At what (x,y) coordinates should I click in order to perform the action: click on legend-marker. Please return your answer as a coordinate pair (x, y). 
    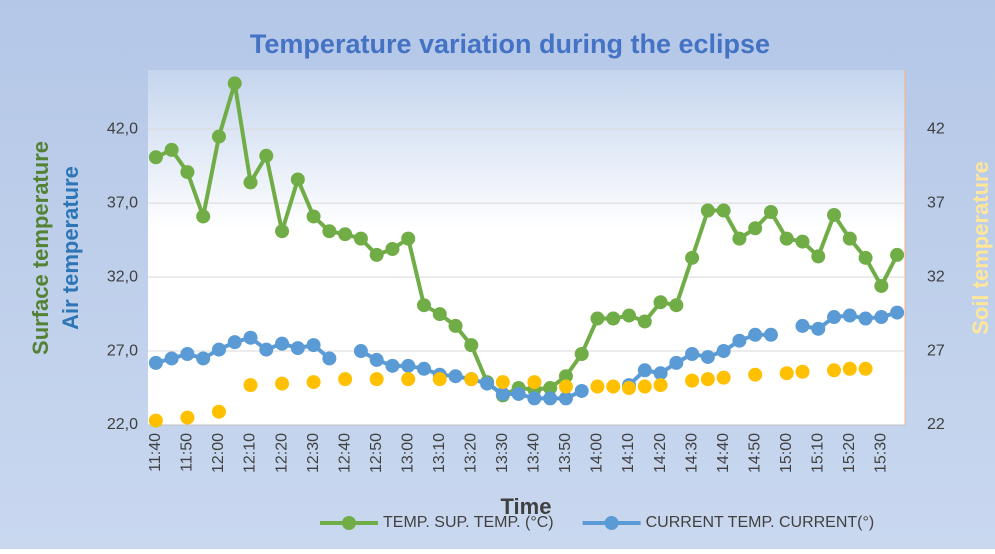
    Looking at the image, I should click on (611, 523).